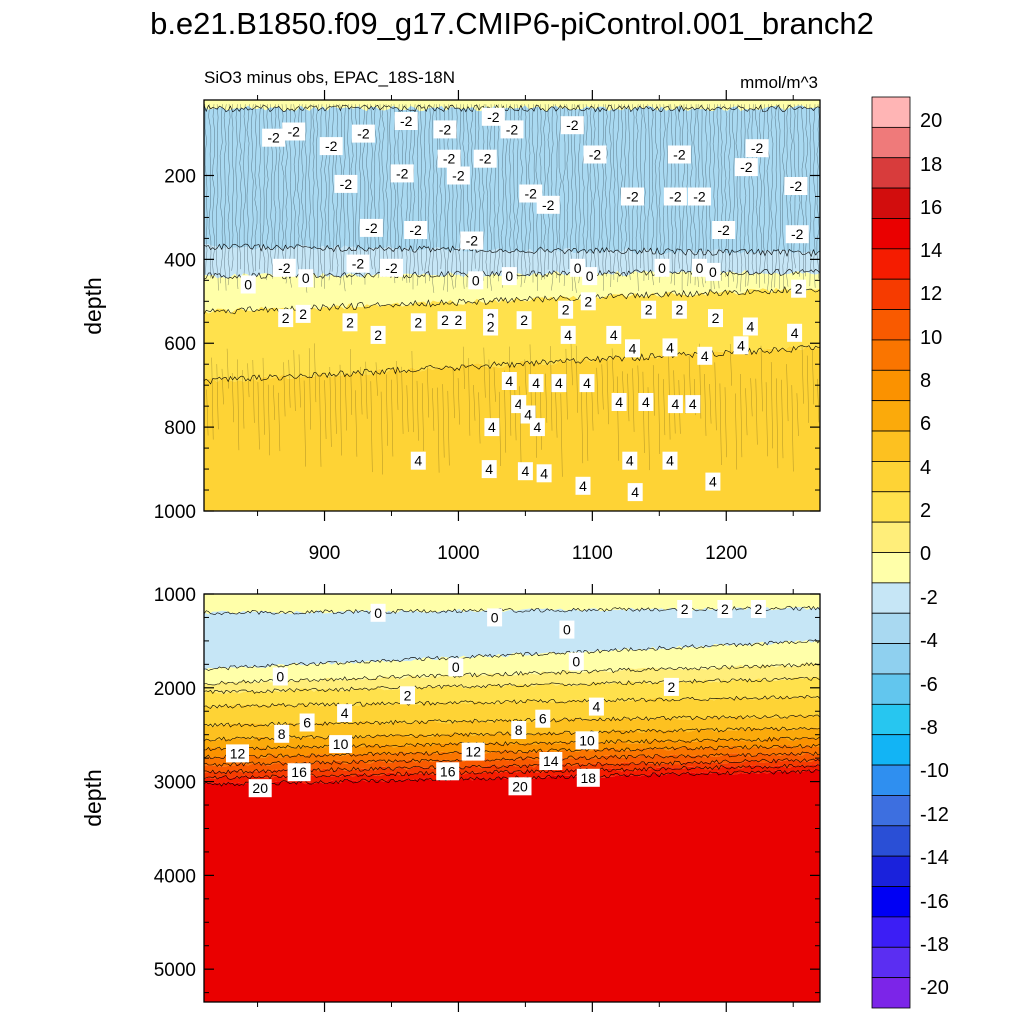 The width and height of the screenshot is (1024, 1024). What do you see at coordinates (592, 553) in the screenshot?
I see `x-tick-label: 1100` at bounding box center [592, 553].